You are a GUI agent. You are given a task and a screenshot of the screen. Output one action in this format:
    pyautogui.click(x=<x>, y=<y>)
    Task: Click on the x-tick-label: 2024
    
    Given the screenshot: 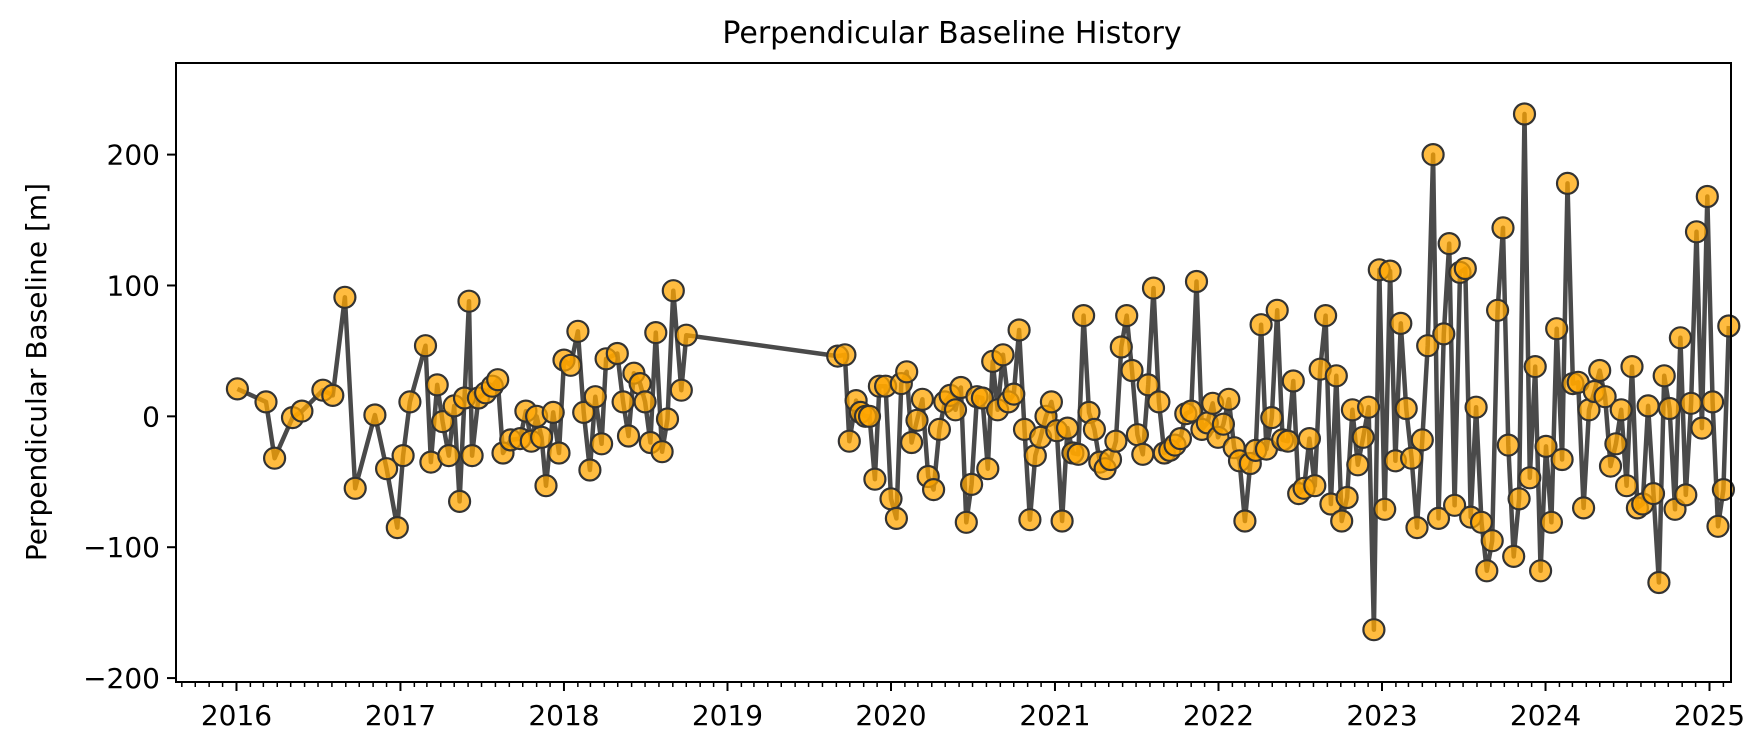 What is the action you would take?
    pyautogui.click(x=1545, y=715)
    